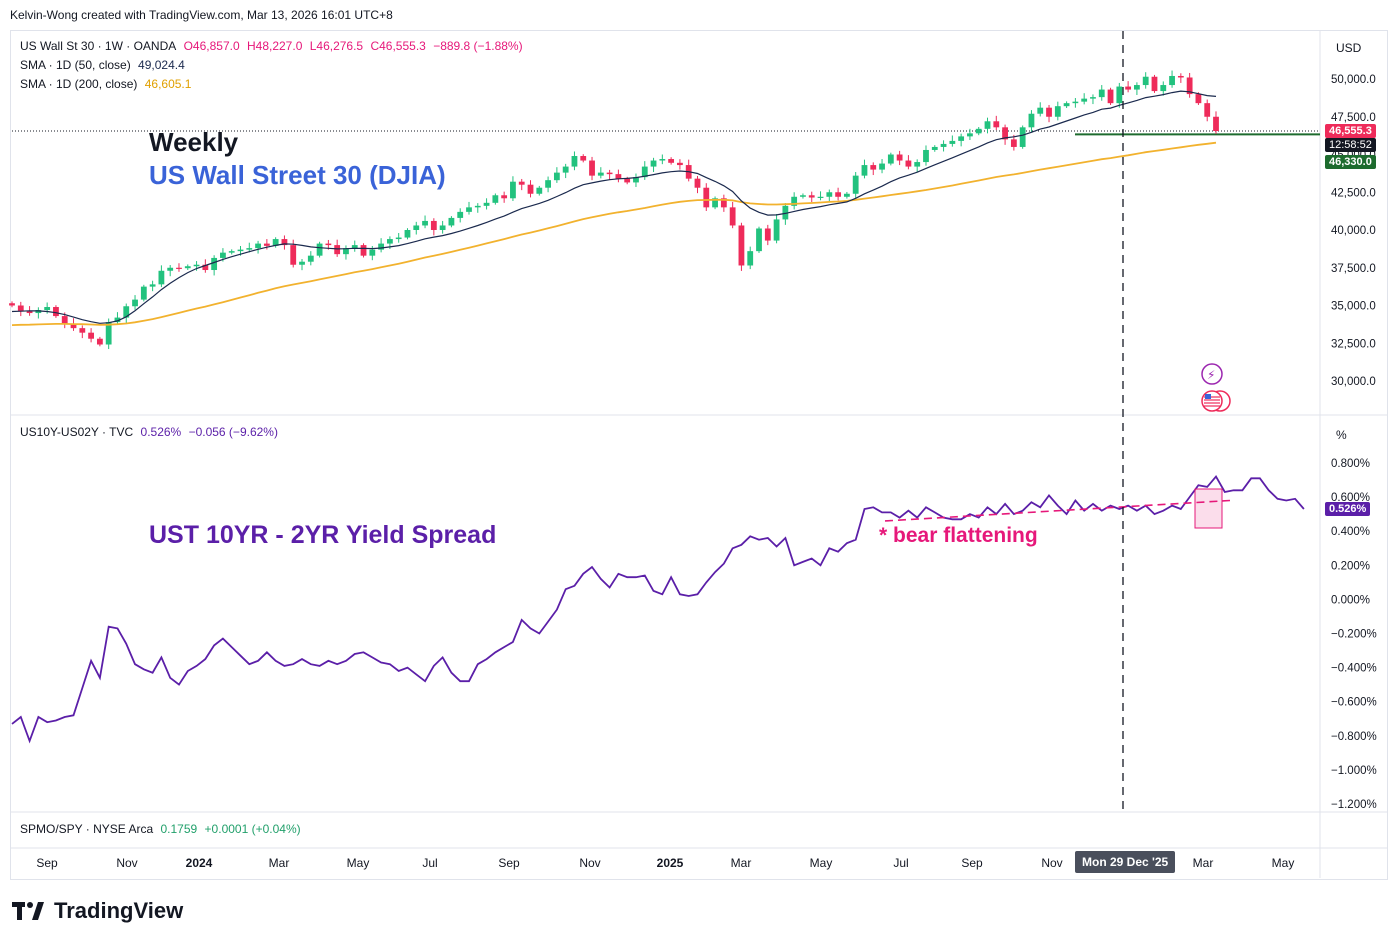 The height and width of the screenshot is (945, 1400). I want to click on sma200-label: SMA · 1D (200, close), so click(79, 84).